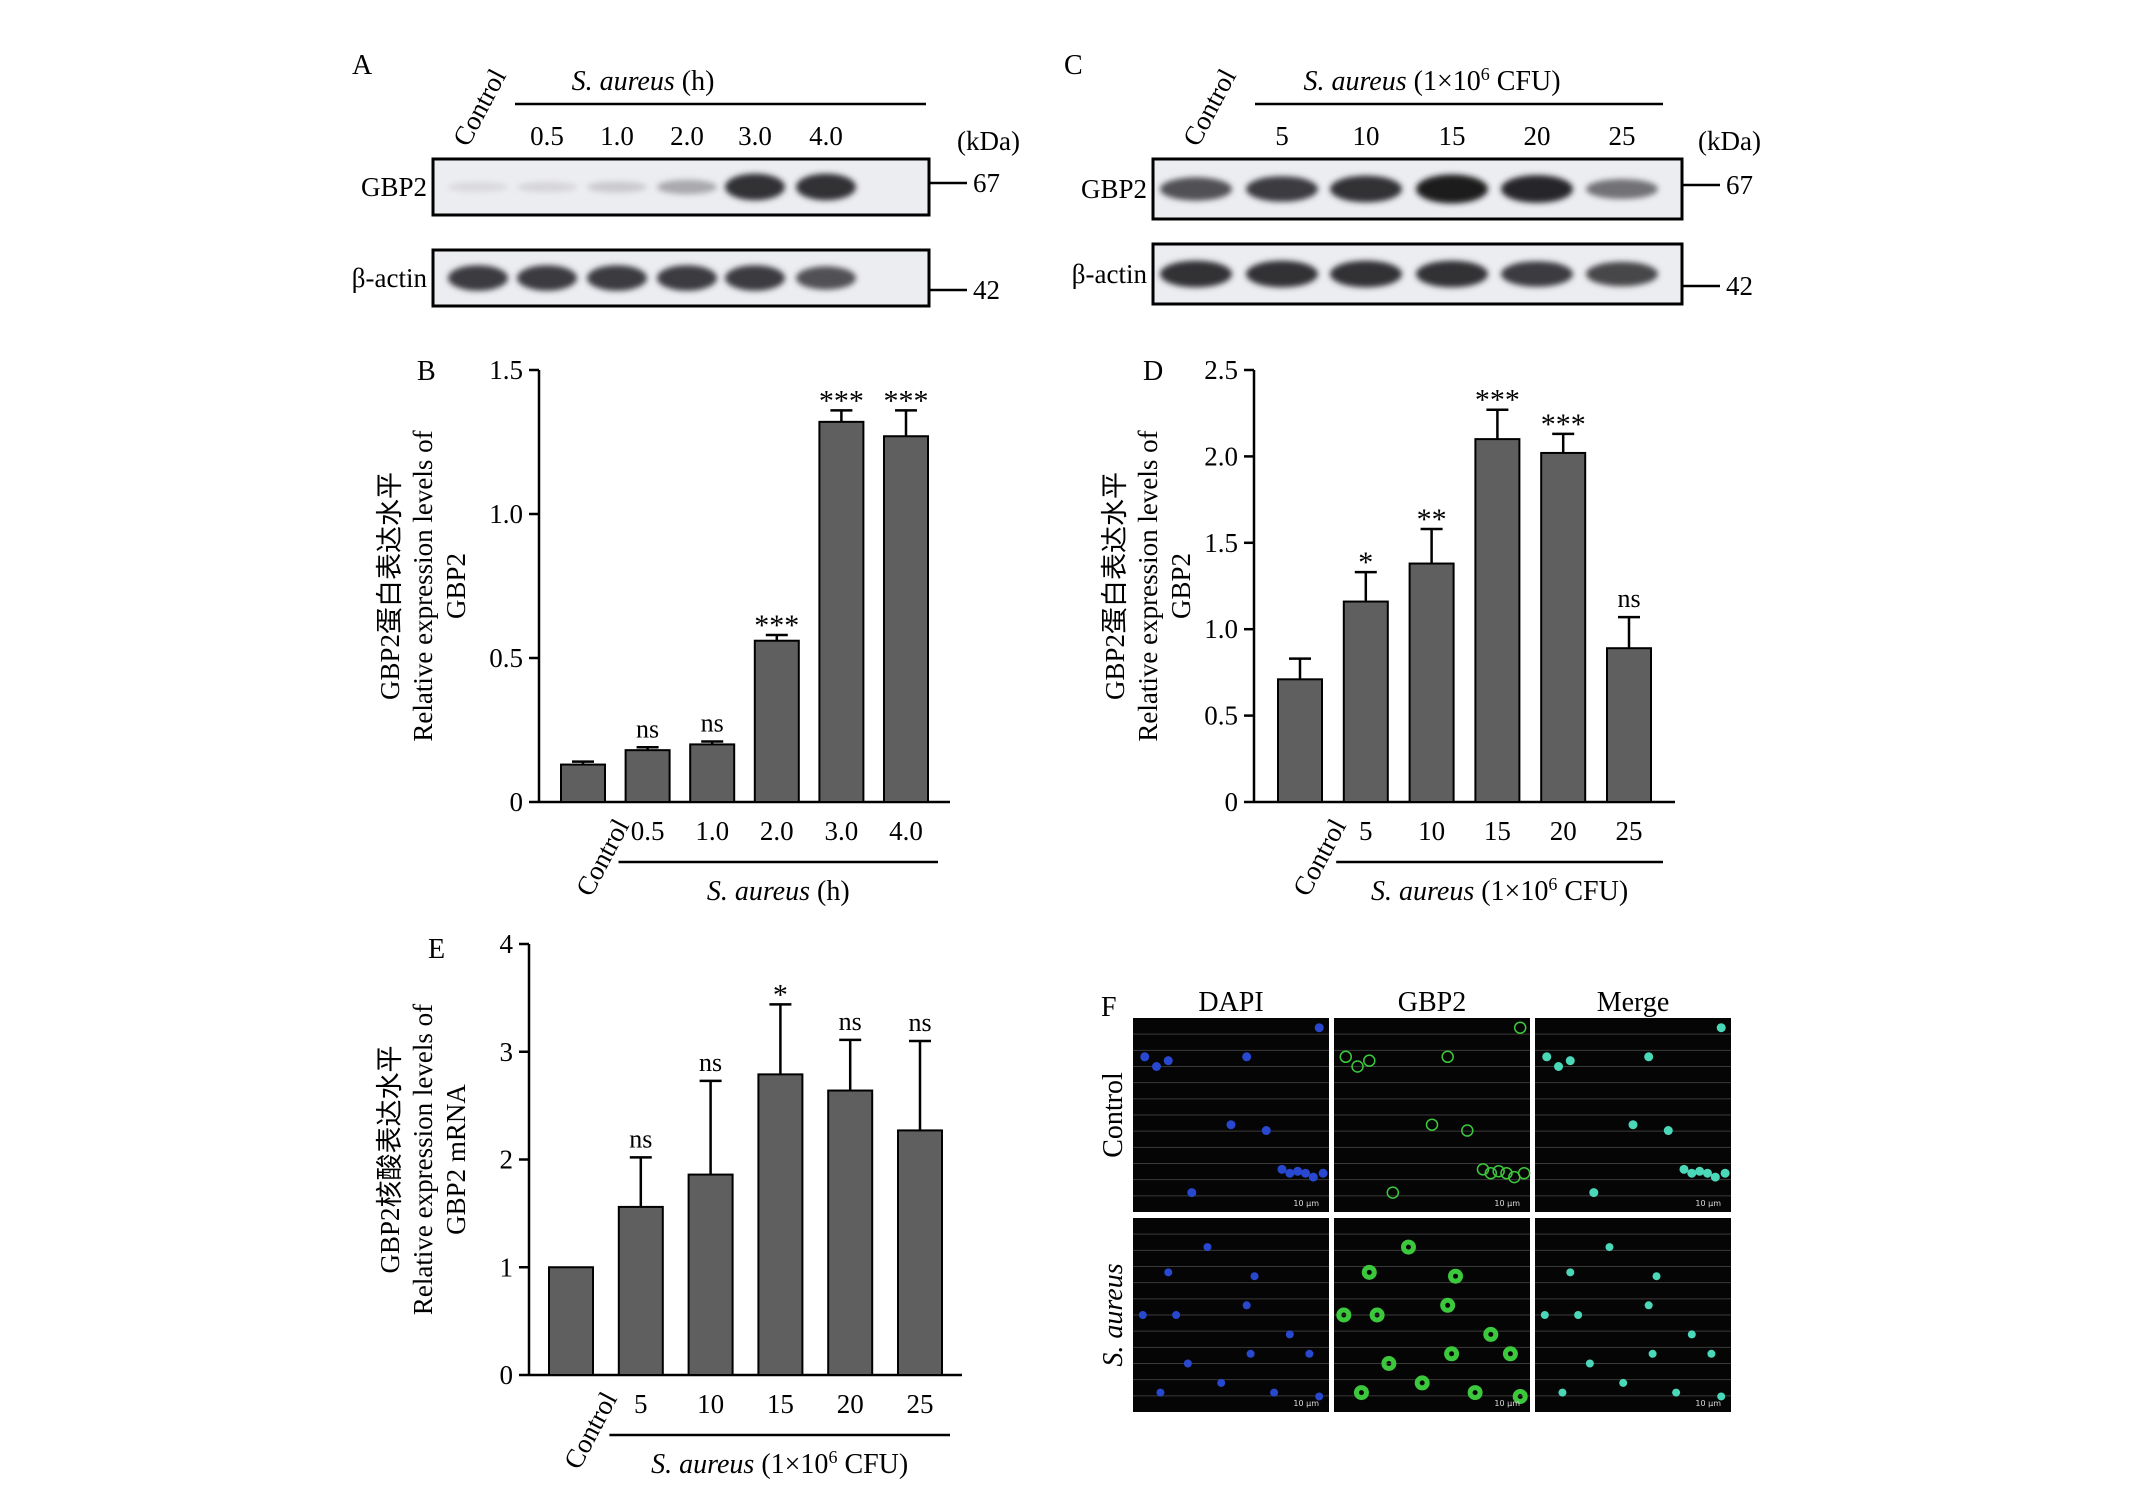 Image resolution: width=2147 pixels, height=1489 pixels. Describe the element at coordinates (648, 831) in the screenshot. I see `x-tick-label: 0.5` at that location.